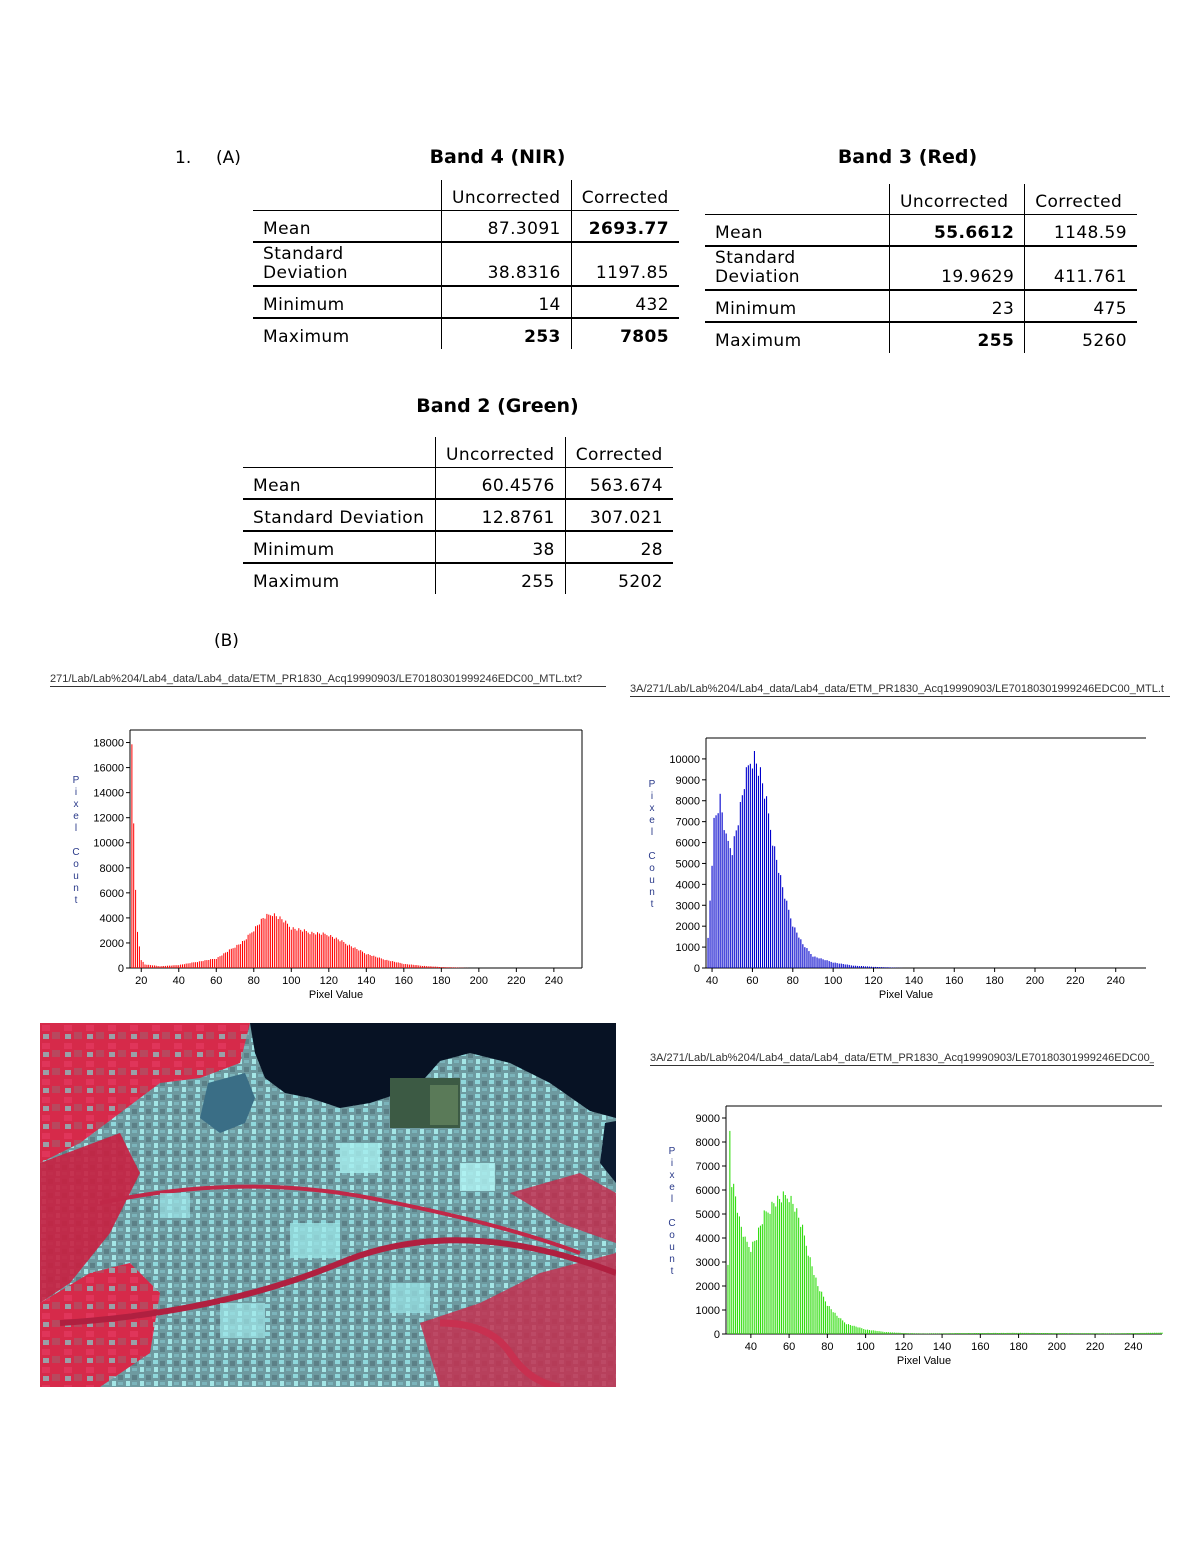 The image size is (1200, 1553). Describe the element at coordinates (112, 919) in the screenshot. I see `y-tick-label: 4000` at that location.